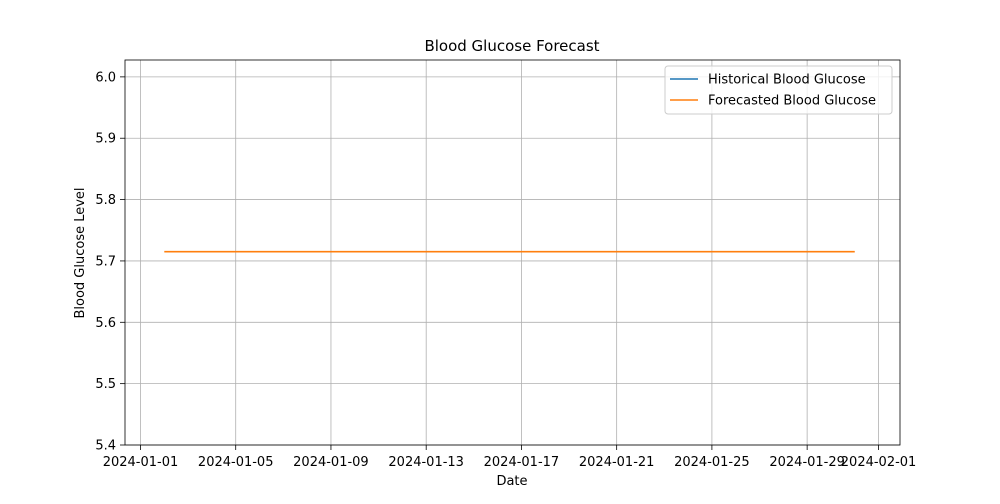 The height and width of the screenshot is (504, 1000). I want to click on x-tick-label: 2024-02-01, so click(879, 462).